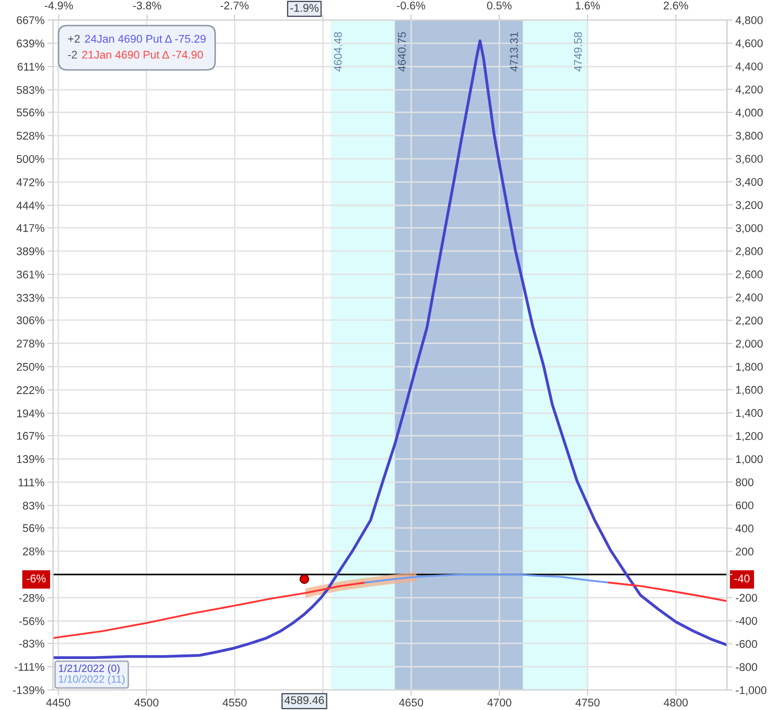 This screenshot has width=768, height=710. I want to click on y-tick-label: 444%, so click(30, 206).